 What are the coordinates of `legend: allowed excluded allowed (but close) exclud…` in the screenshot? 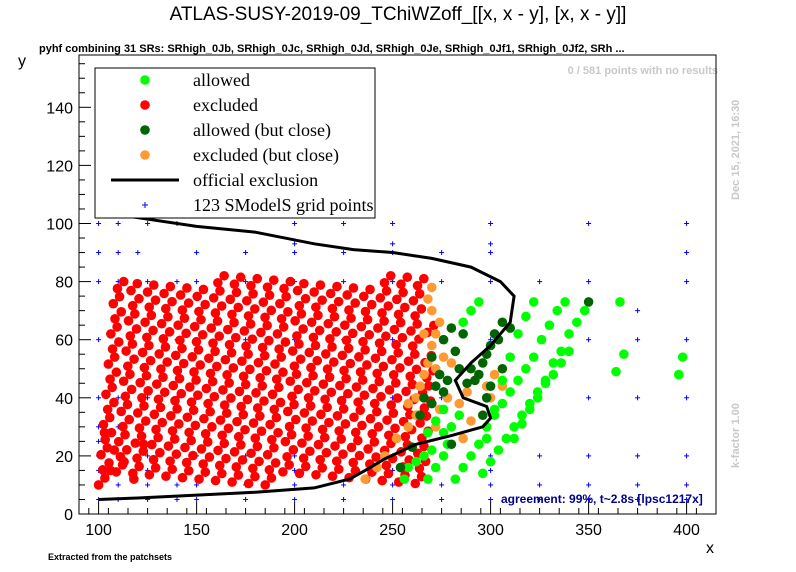 It's located at (235, 143).